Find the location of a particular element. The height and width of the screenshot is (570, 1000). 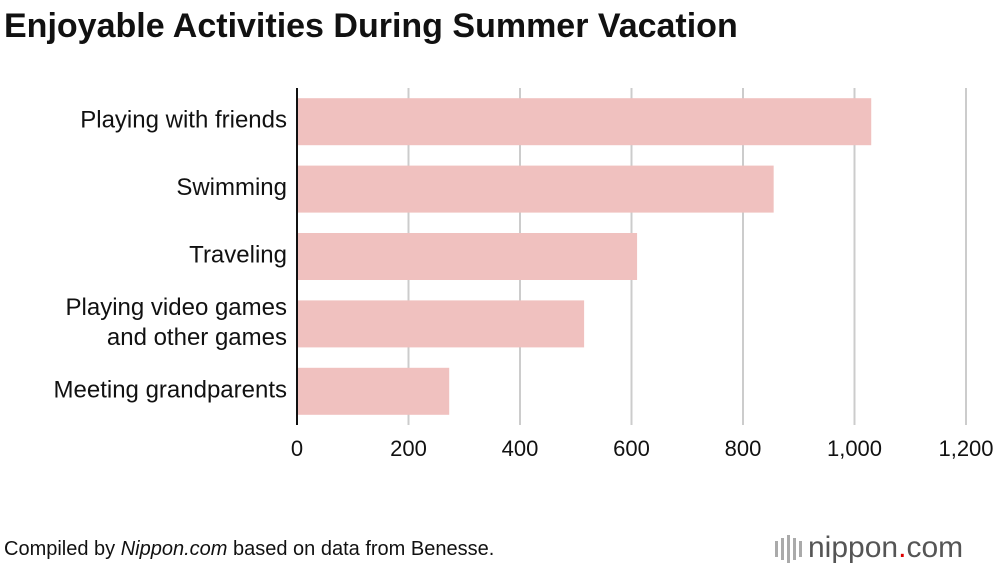

source-part: Nippon.com is located at coordinates (174, 549).